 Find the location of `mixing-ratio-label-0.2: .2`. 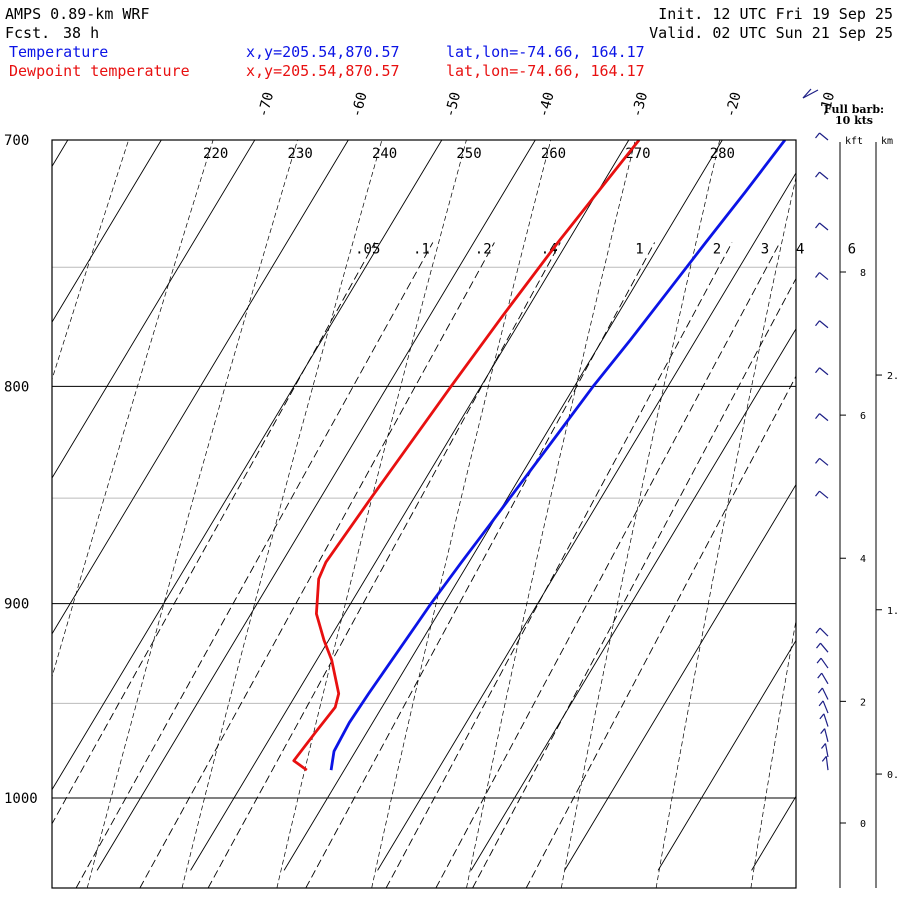

mixing-ratio-label-0.2: .2 is located at coordinates (483, 249).